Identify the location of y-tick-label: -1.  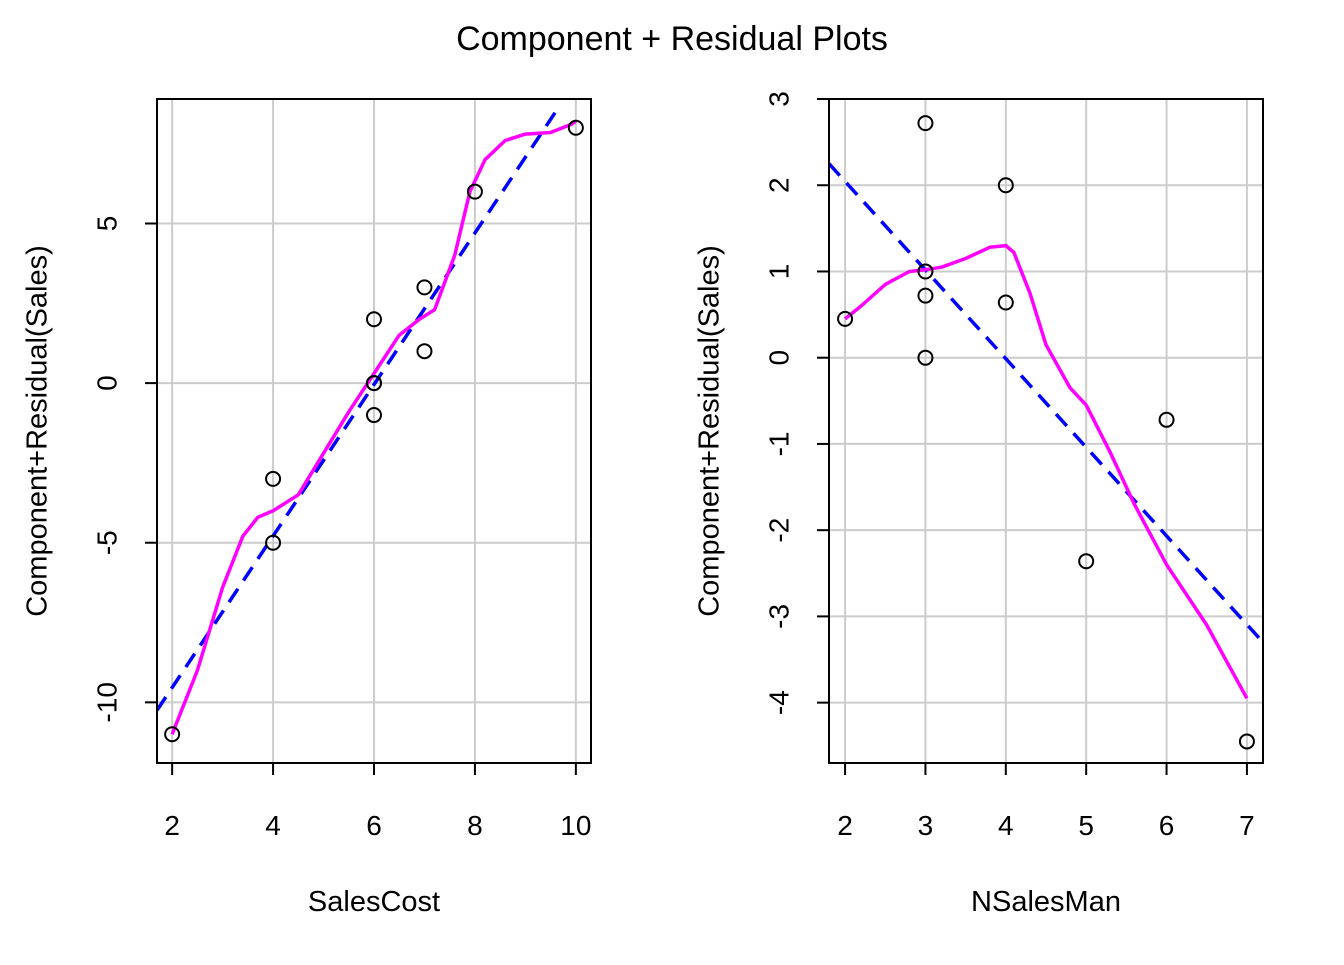
(778, 443).